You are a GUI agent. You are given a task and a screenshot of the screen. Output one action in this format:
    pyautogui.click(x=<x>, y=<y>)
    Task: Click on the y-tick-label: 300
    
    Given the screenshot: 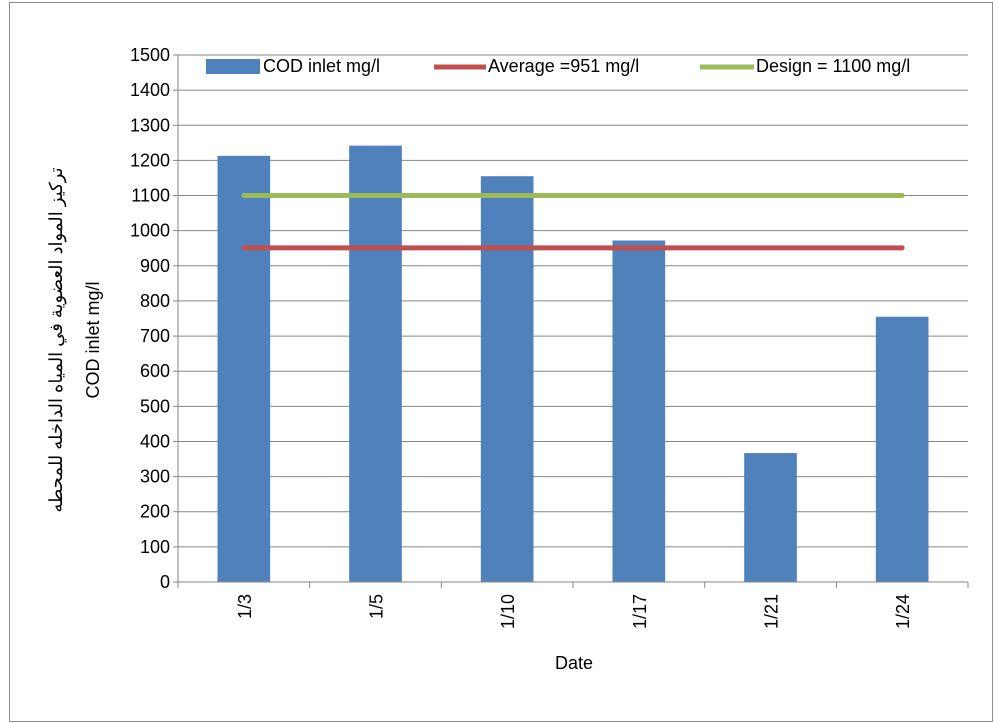 What is the action you would take?
    pyautogui.click(x=155, y=477)
    